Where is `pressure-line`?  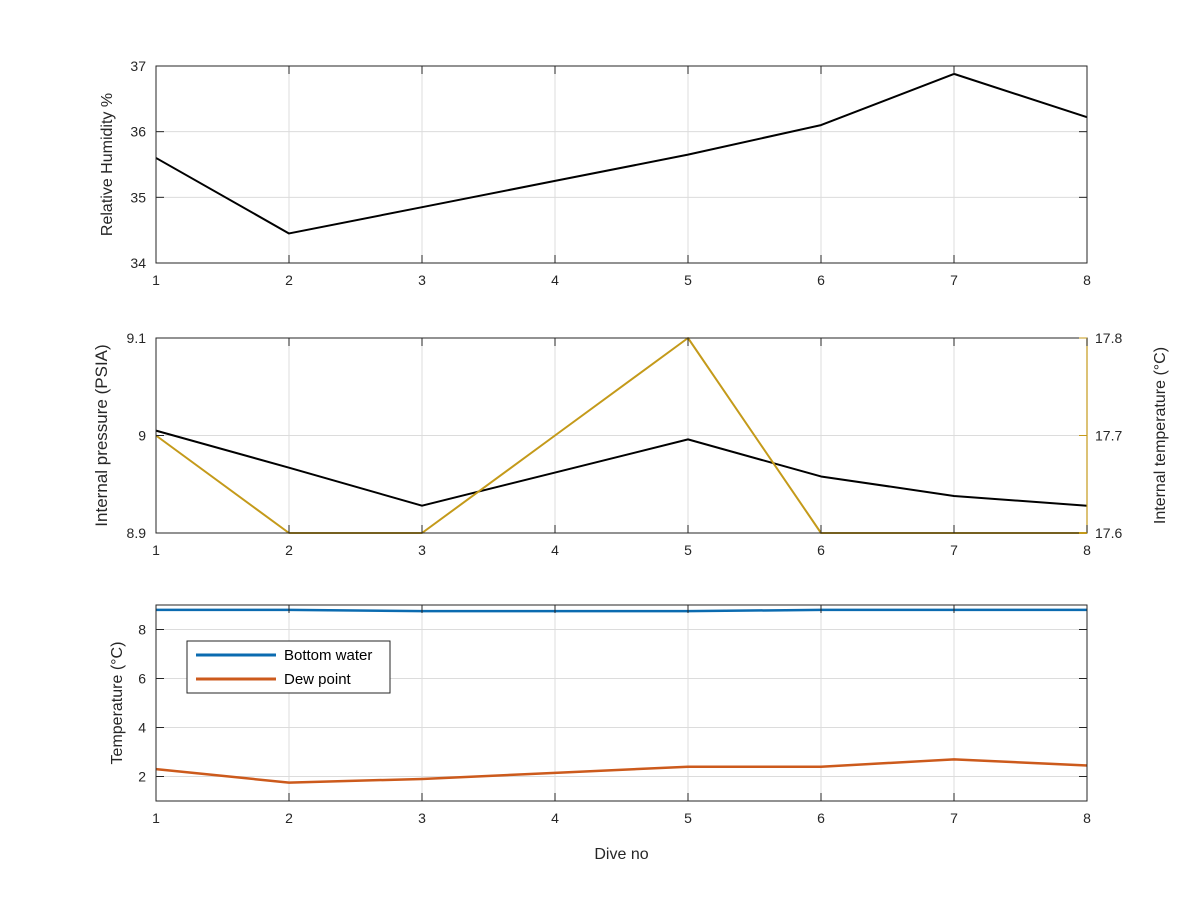 pressure-line is located at coordinates (621, 468).